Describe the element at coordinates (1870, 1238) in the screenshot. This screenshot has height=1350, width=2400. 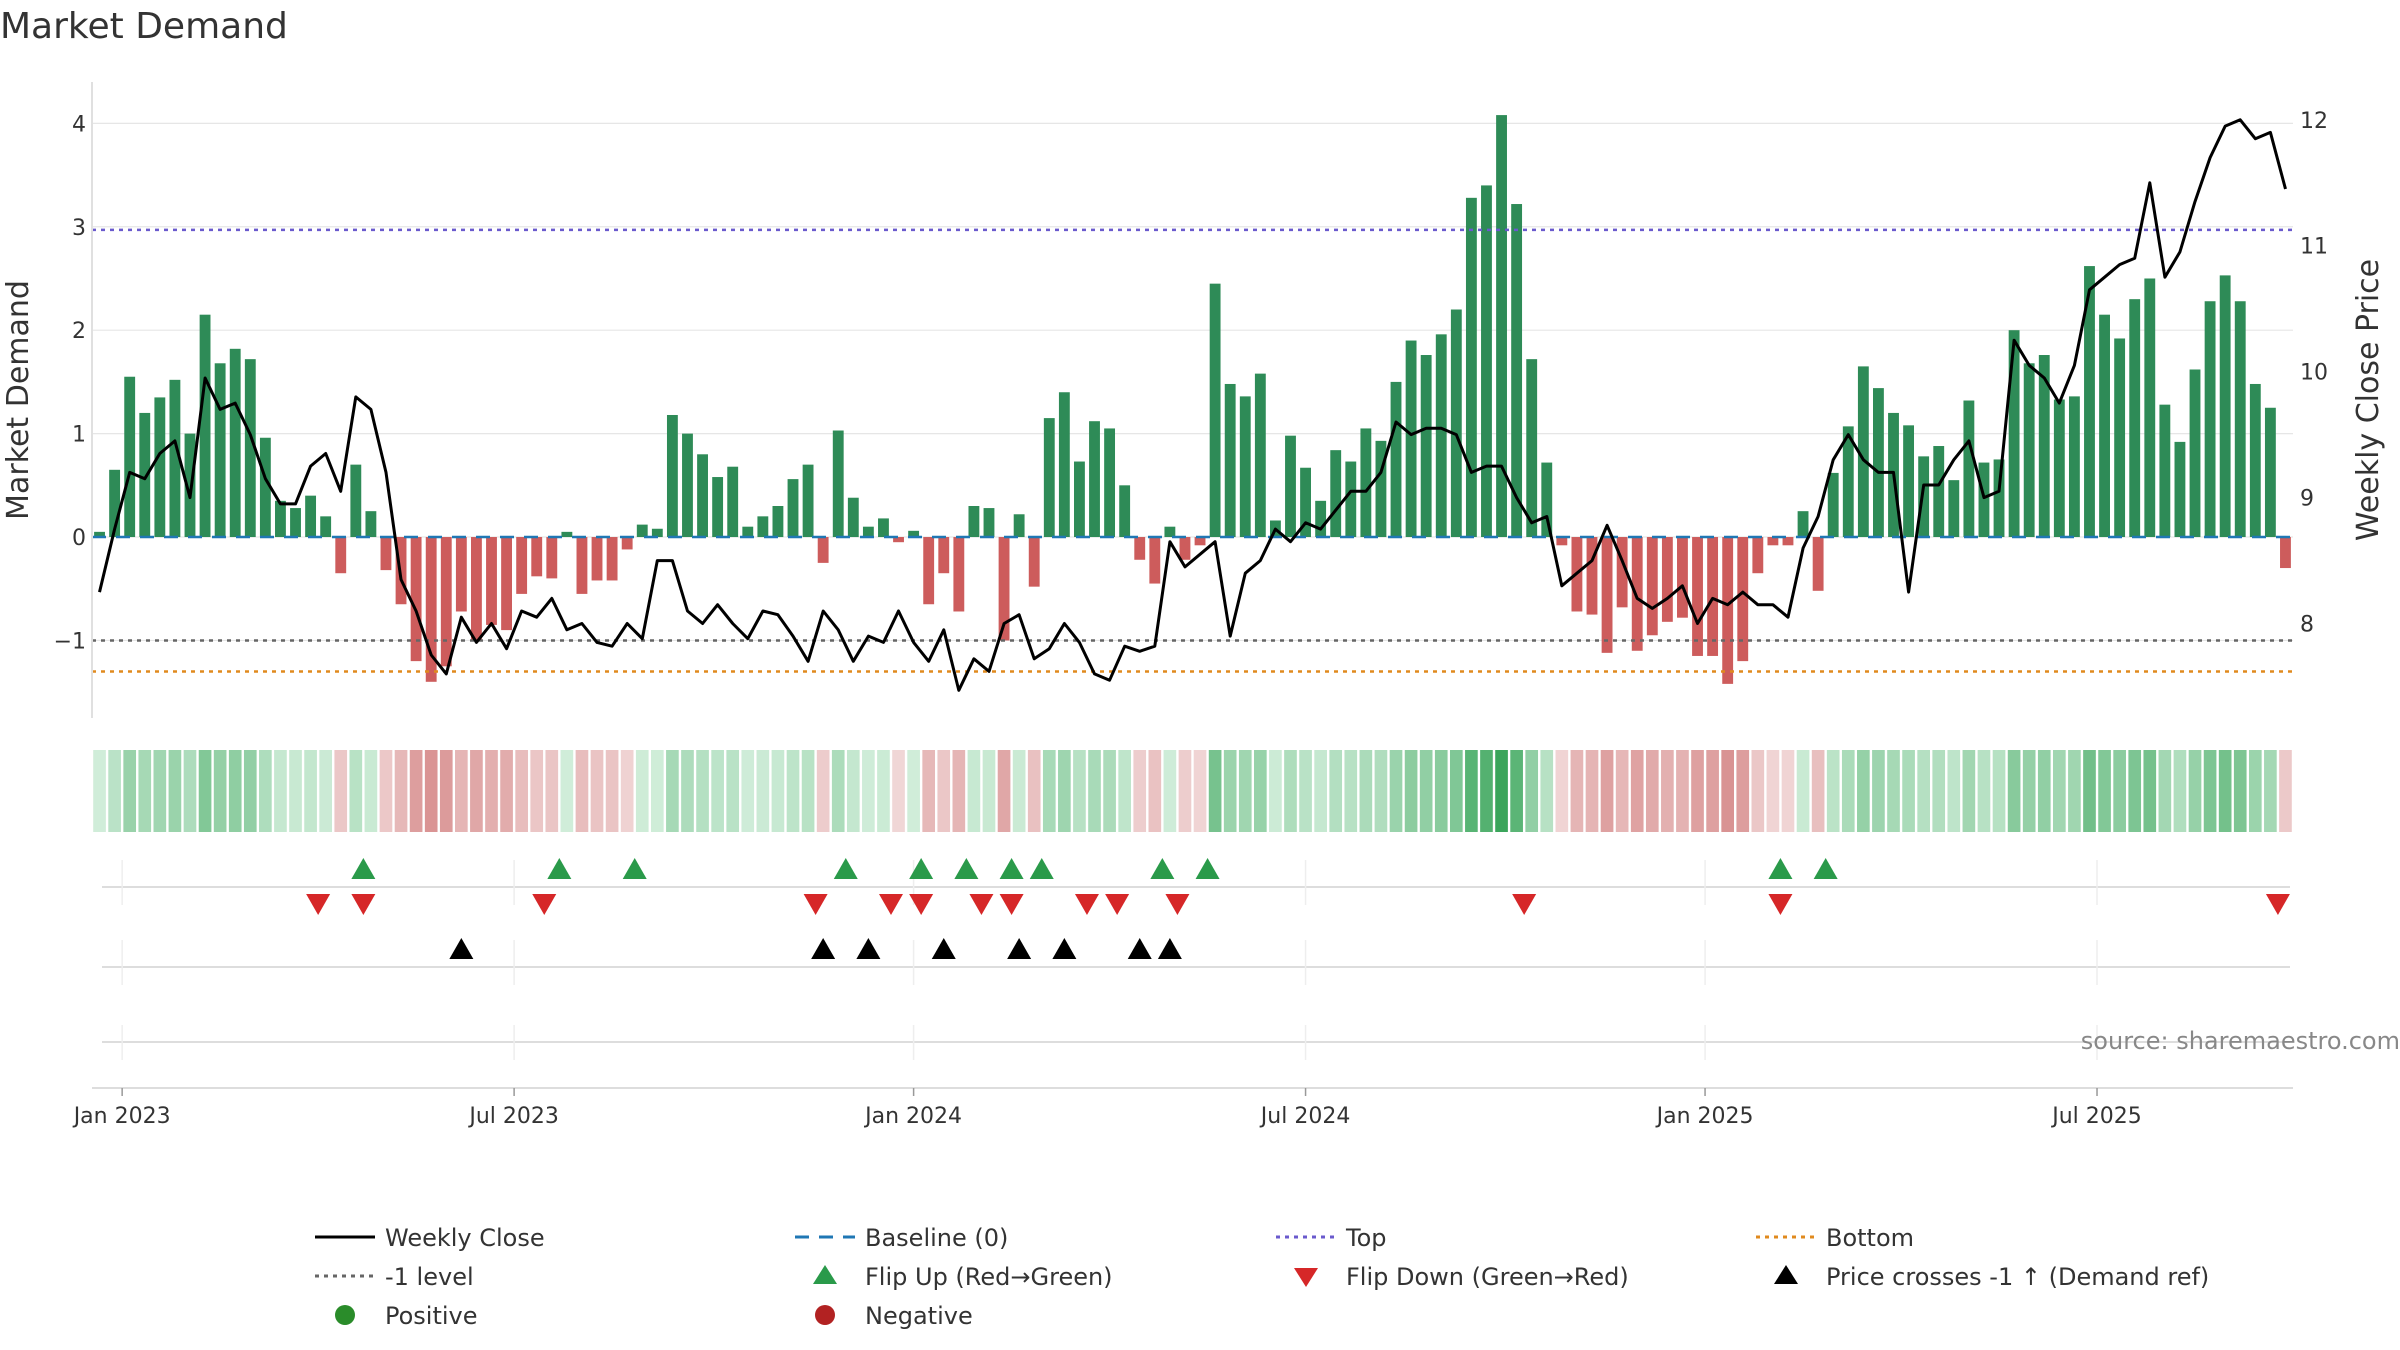
I see `legend-label: Bottom` at that location.